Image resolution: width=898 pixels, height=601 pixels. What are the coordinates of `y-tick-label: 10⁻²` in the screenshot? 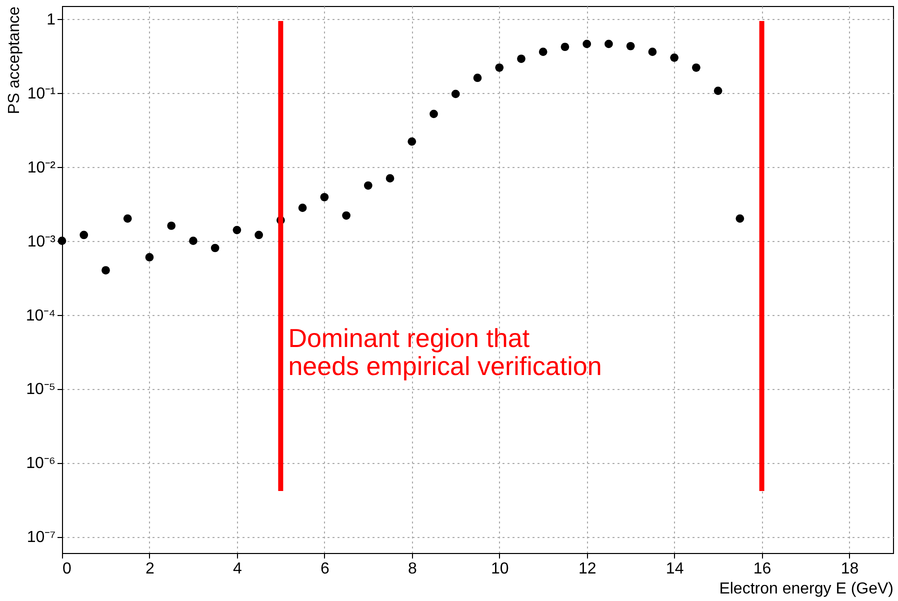 It's located at (41, 167).